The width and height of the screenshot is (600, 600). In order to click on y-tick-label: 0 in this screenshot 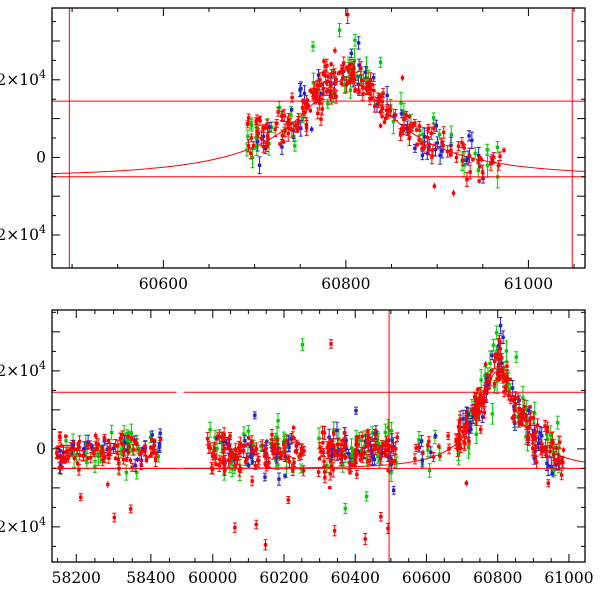, I will do `click(41, 157)`.